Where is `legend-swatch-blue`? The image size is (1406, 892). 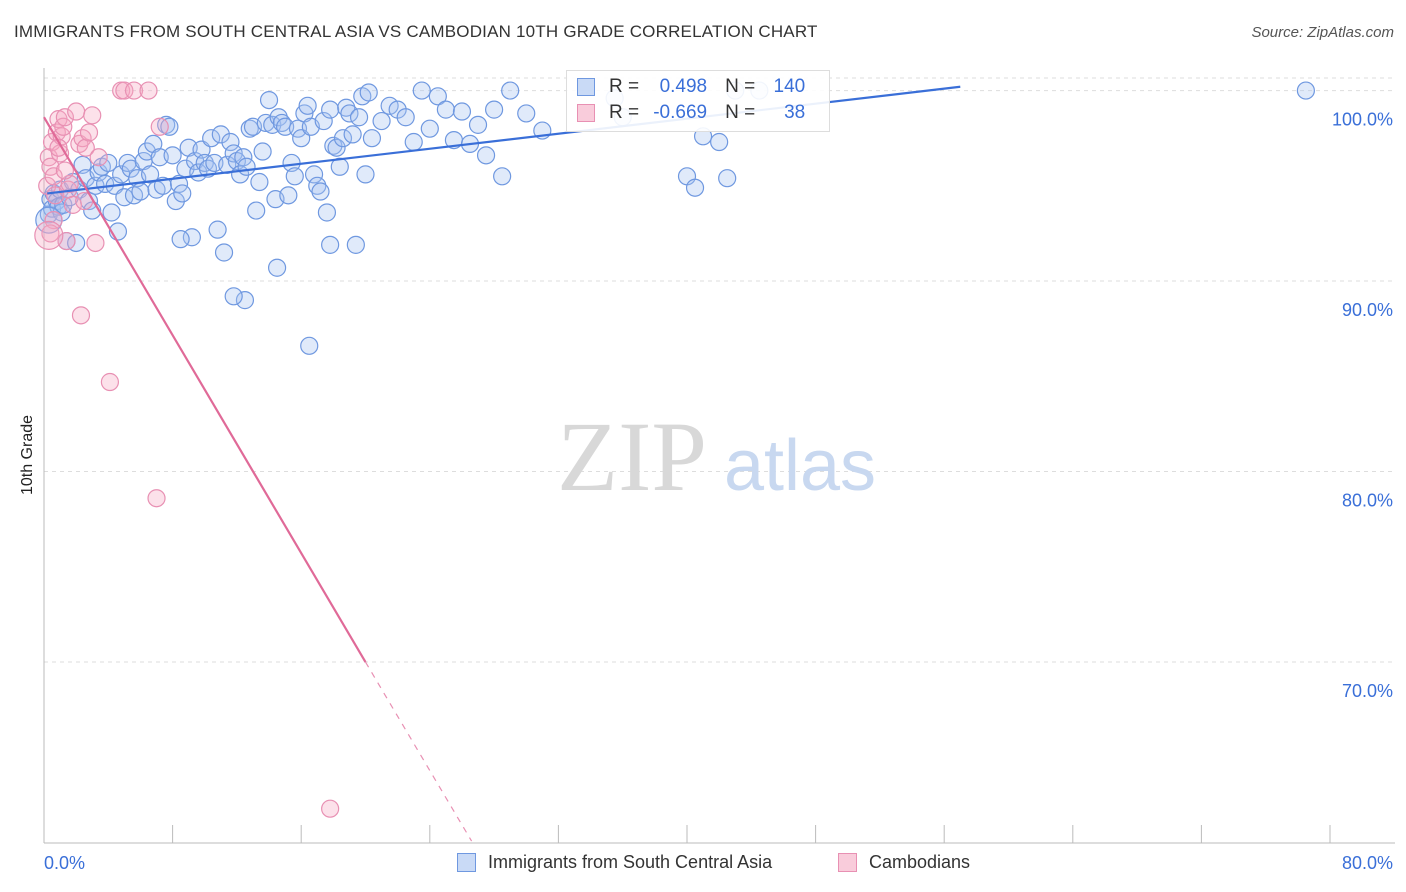
legend-swatch-blue is located at coordinates (586, 87).